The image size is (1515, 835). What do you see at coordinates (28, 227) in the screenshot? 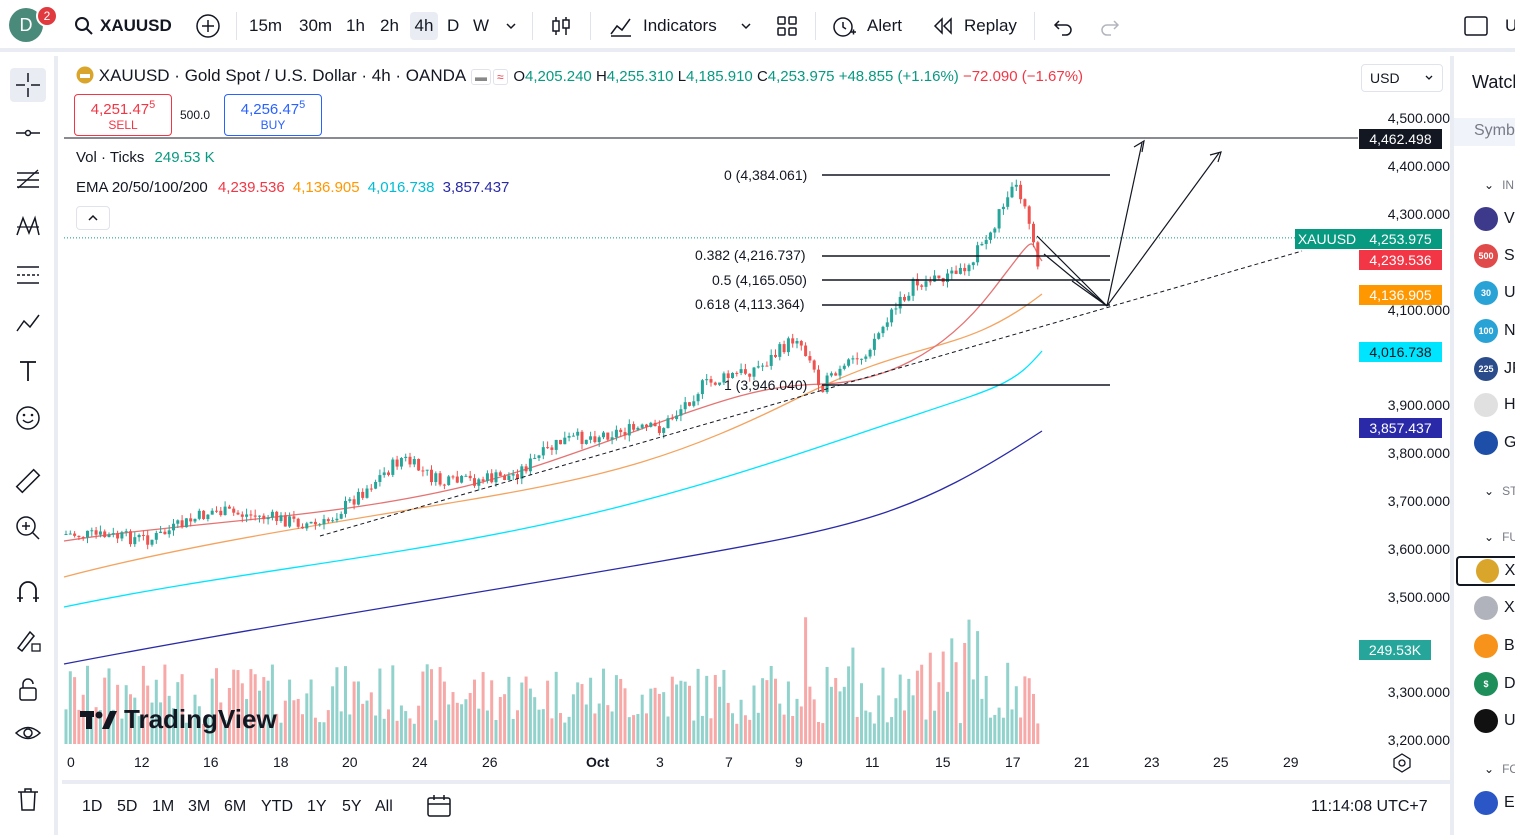
I see `pattern-tool` at bounding box center [28, 227].